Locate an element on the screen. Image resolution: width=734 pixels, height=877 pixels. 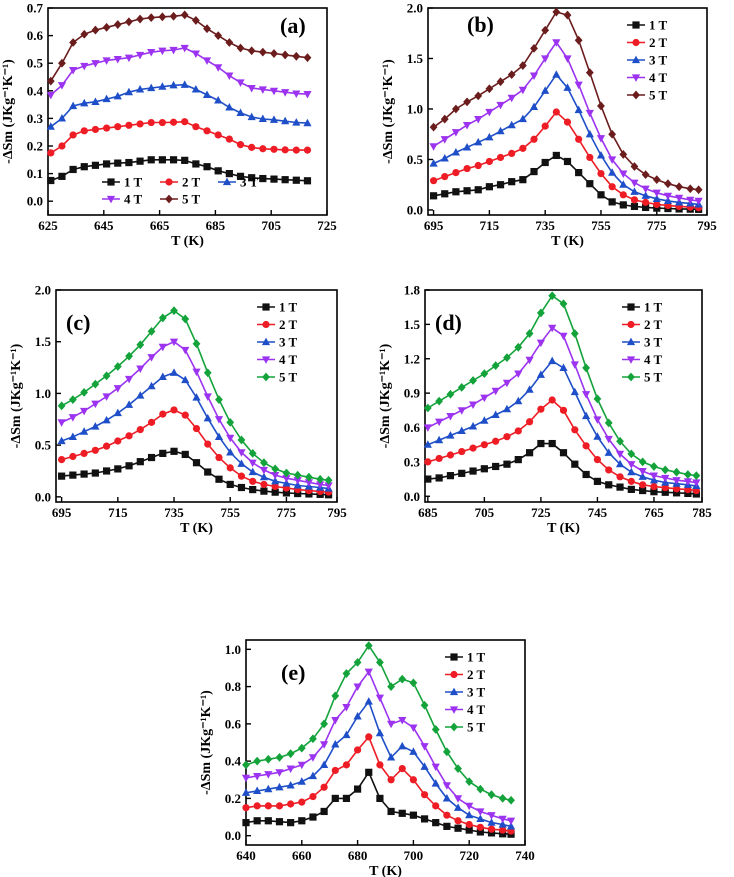
y-tick-label: 0.3 is located at coordinates (35, 118).